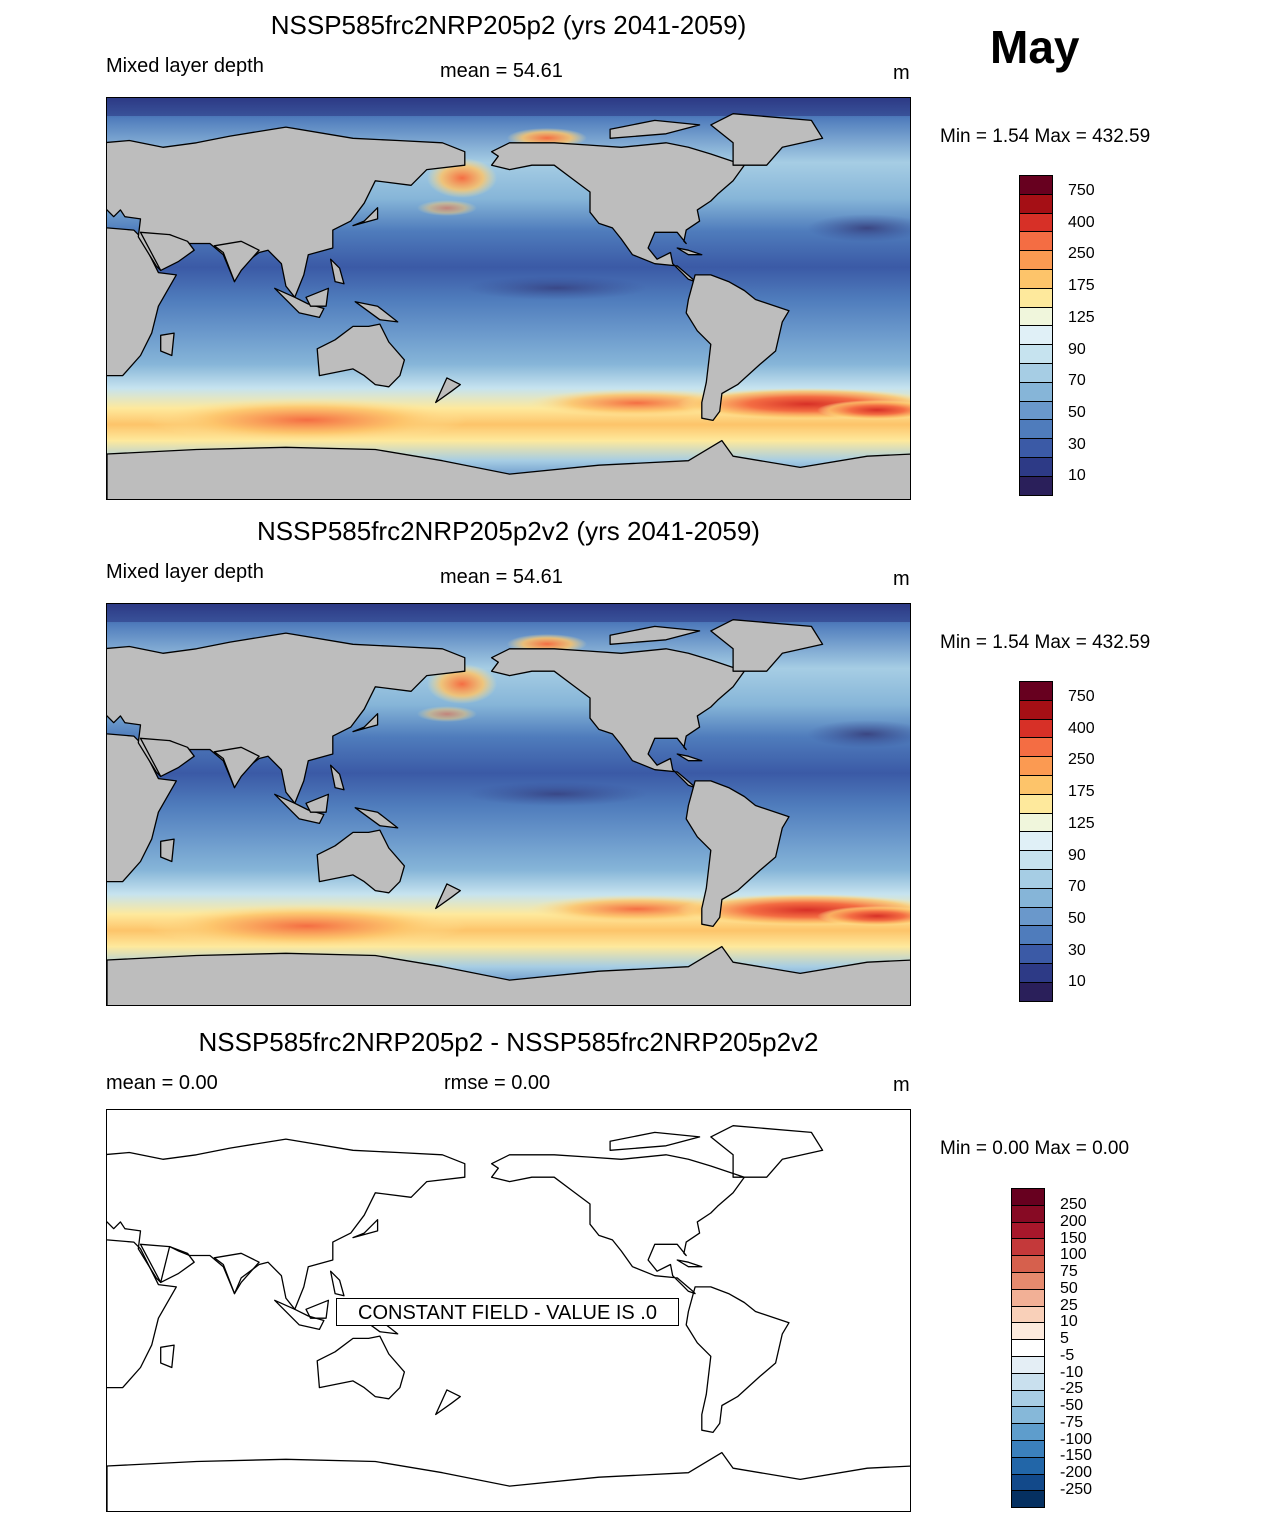  What do you see at coordinates (497, 1083) in the screenshot?
I see `panel-3-rmse-label: rmse = 0.00` at bounding box center [497, 1083].